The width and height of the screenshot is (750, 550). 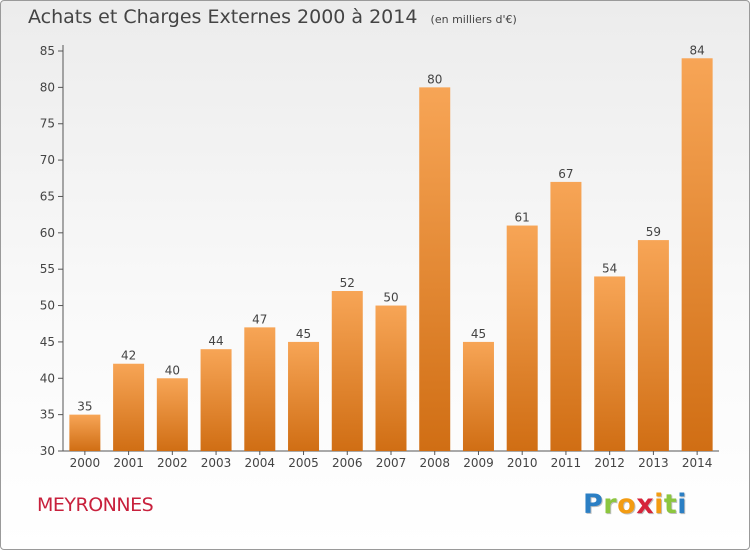 I want to click on logo-letter: t, so click(x=670, y=504).